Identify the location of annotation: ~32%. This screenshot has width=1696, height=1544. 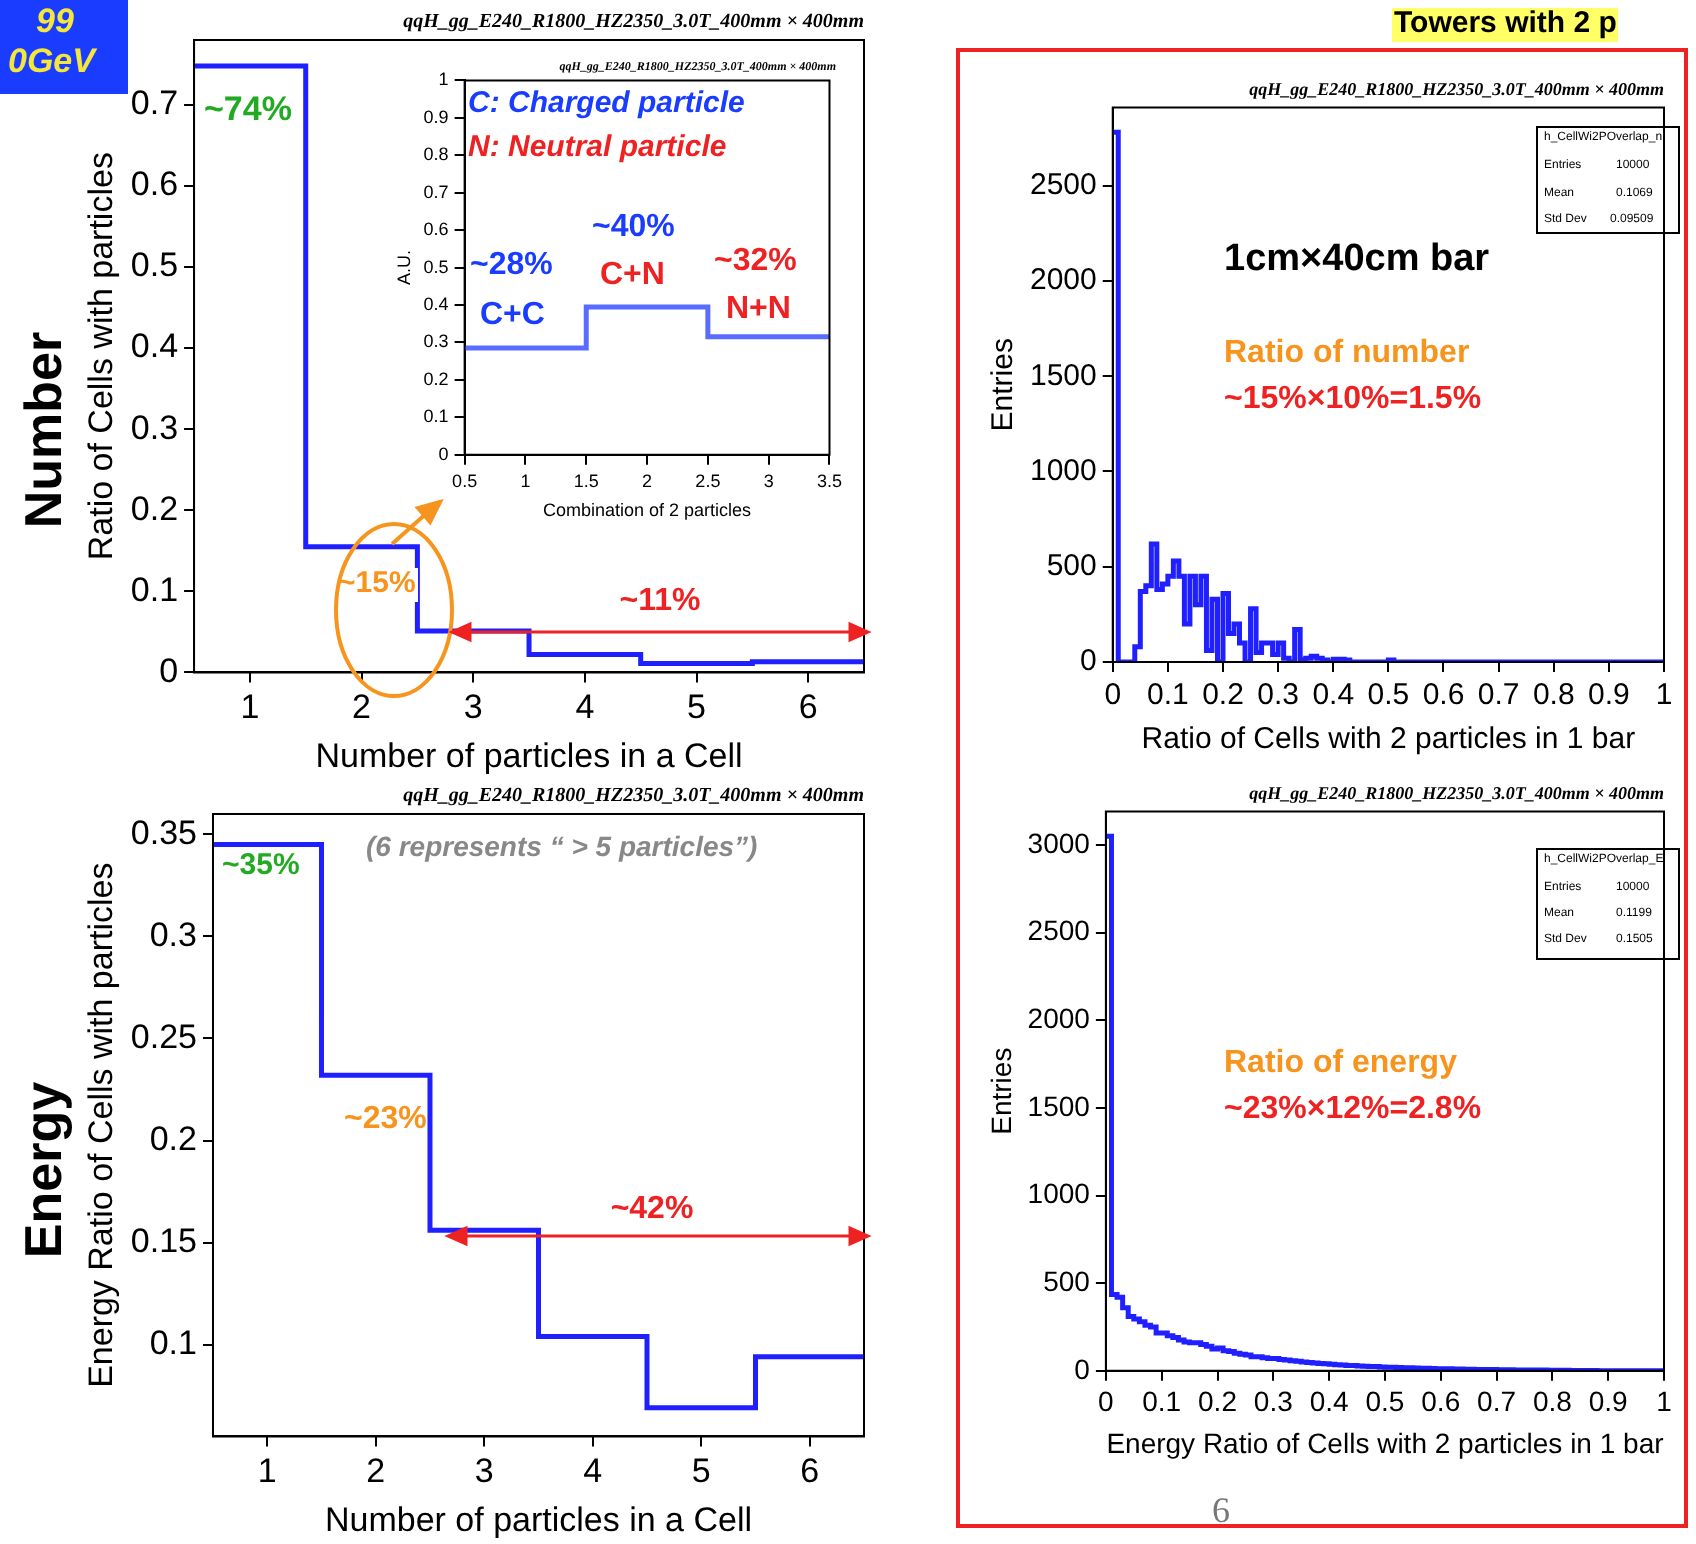
(755, 262).